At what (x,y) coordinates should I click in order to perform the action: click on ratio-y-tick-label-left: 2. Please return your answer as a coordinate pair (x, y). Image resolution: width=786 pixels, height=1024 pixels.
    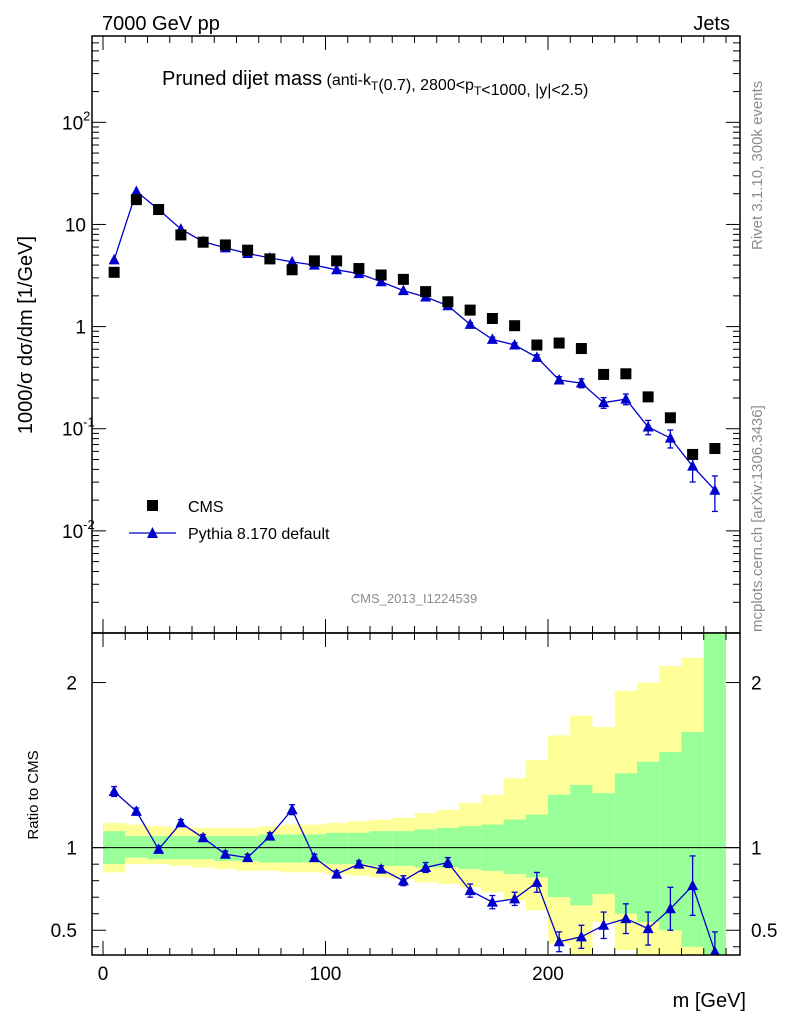
    Looking at the image, I should click on (71, 684).